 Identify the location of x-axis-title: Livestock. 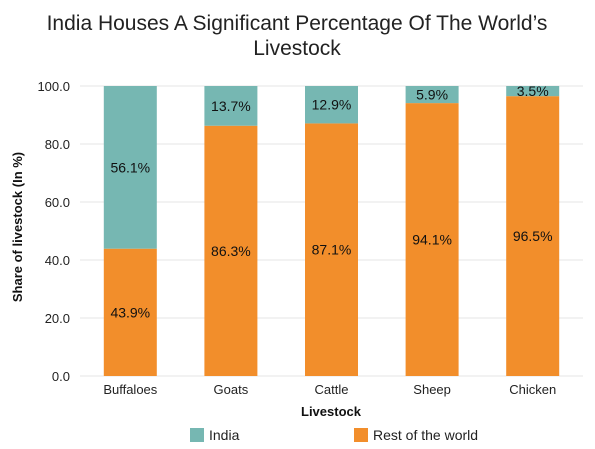
(331, 411).